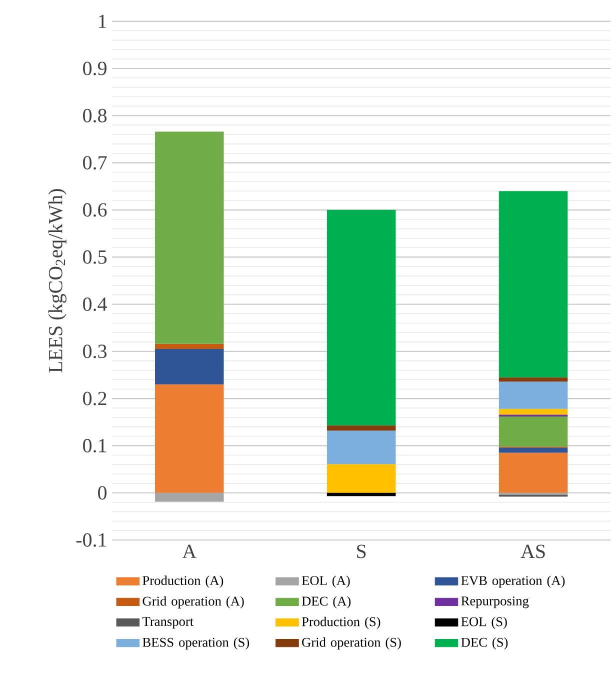  I want to click on x-tick-label: S, so click(361, 551).